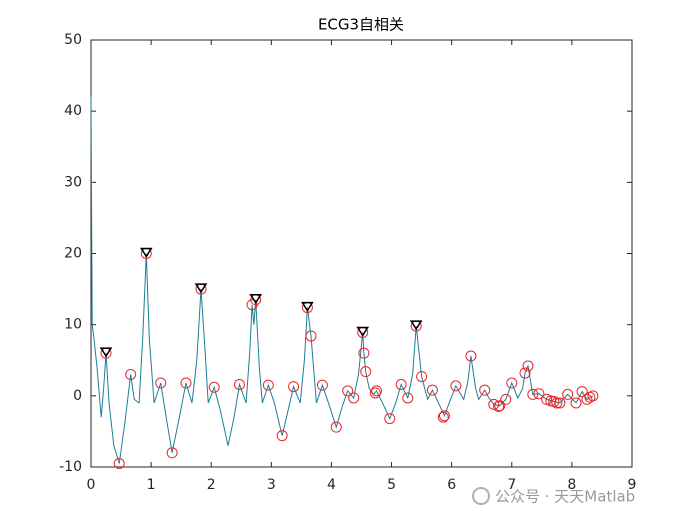 The height and width of the screenshot is (525, 700). Describe the element at coordinates (211, 485) in the screenshot. I see `x-tick-label: 2` at that location.